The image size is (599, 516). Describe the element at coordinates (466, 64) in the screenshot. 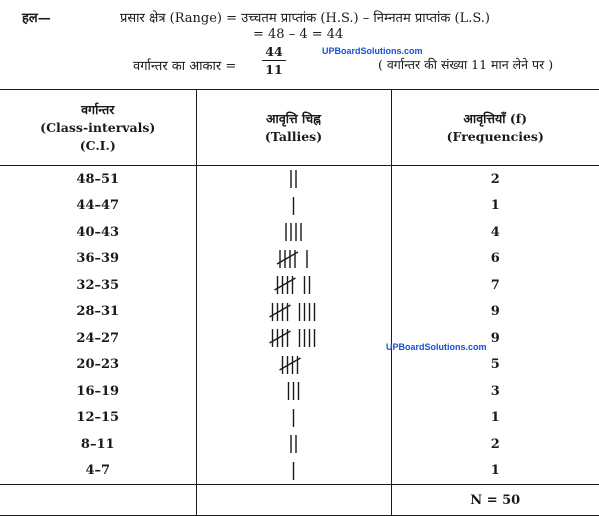

I see `interval-note: ( वर्गान्तर की संख्या 11 मान लेने पर )` at that location.